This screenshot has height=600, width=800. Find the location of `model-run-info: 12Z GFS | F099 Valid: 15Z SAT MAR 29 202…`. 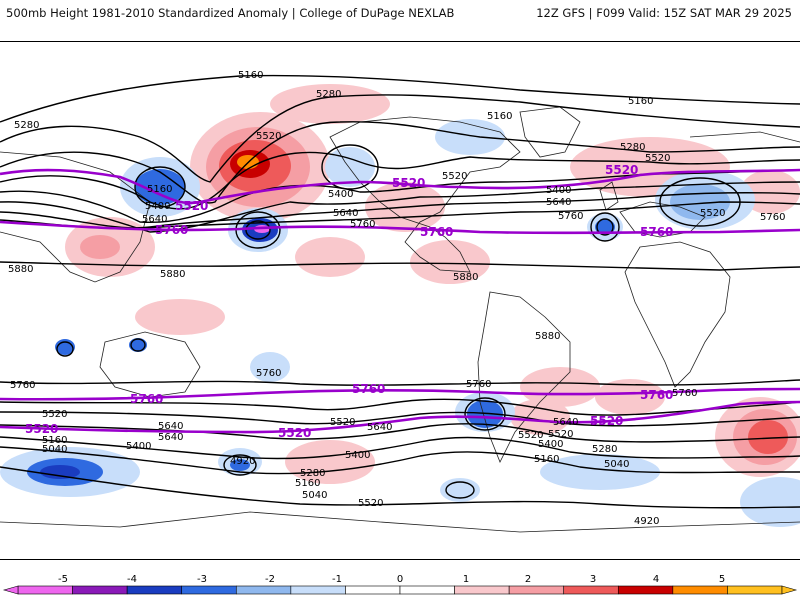

model-run-info: 12Z GFS | F099 Valid: 15Z SAT MAR 29 202… is located at coordinates (664, 13).